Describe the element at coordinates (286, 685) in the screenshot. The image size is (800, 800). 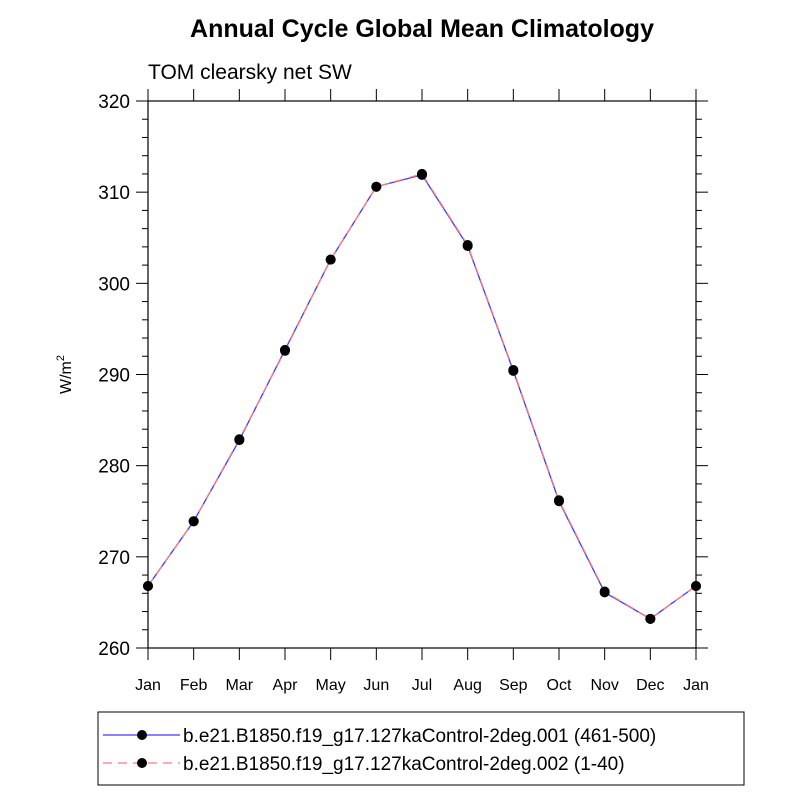
I see `x-tick-label: Apr` at that location.